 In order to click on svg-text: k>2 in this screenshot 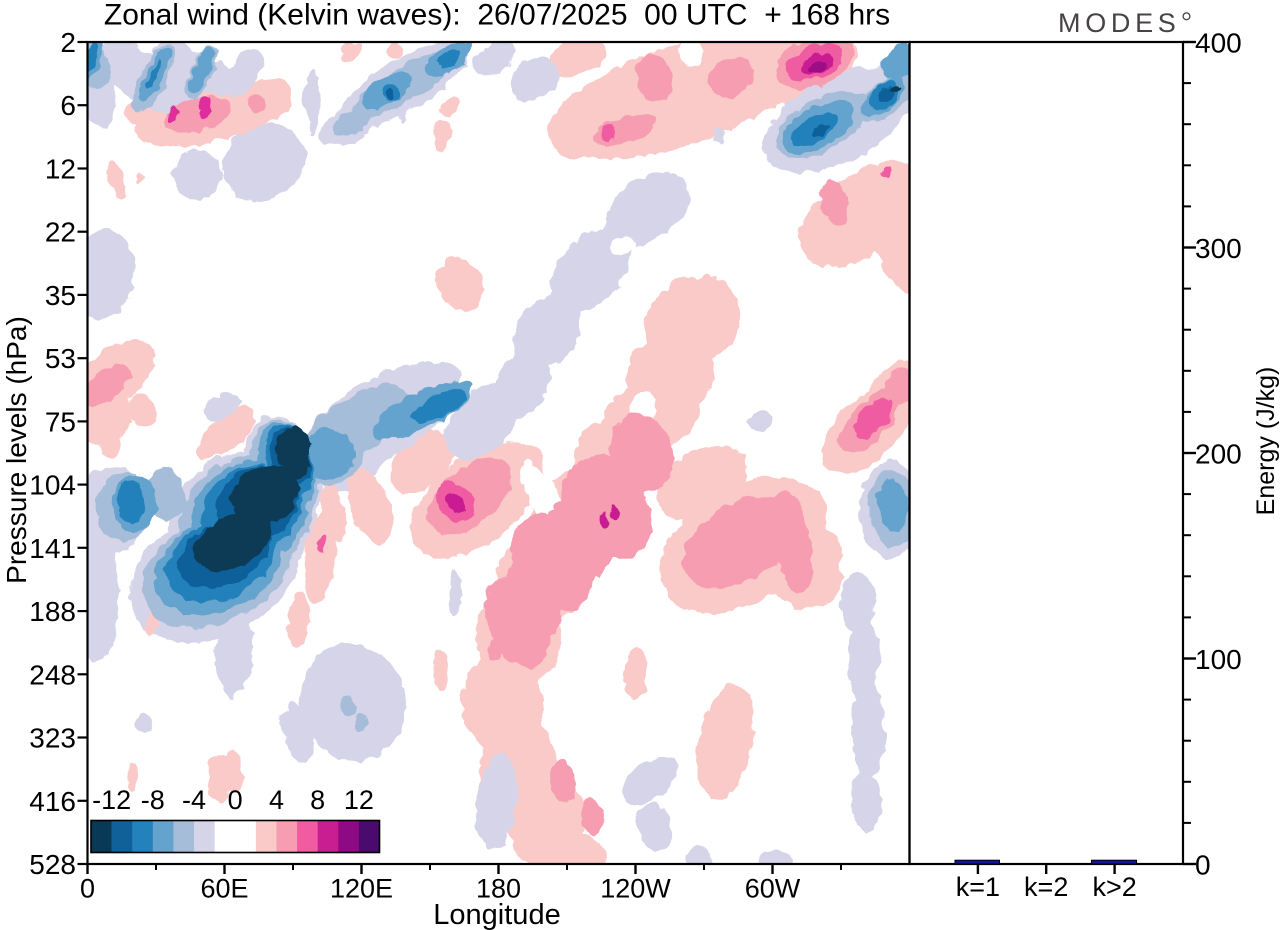, I will do `click(1114, 887)`.